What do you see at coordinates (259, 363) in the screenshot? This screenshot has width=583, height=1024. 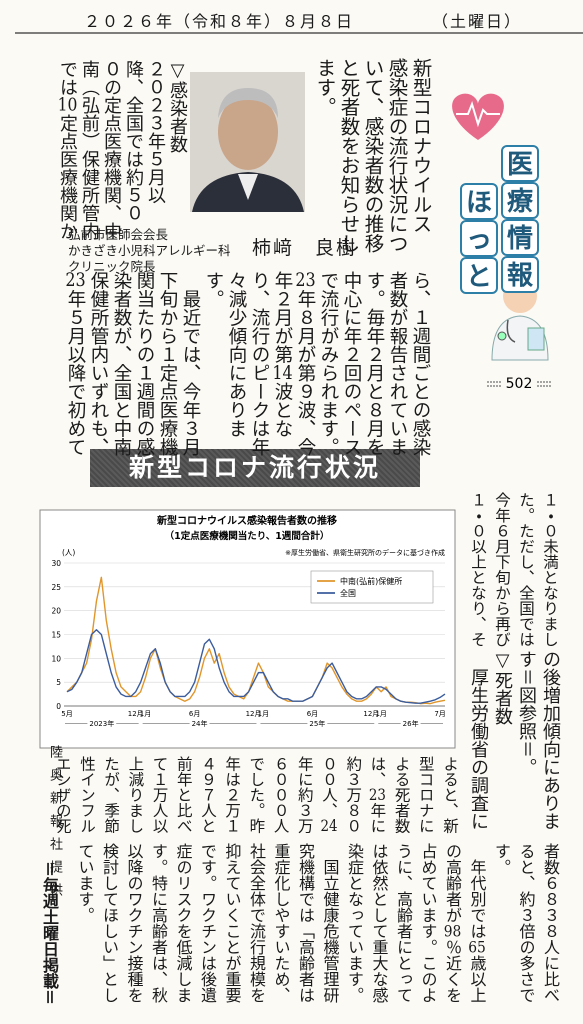 I see `text-line: り、流行のピークは年` at bounding box center [259, 363].